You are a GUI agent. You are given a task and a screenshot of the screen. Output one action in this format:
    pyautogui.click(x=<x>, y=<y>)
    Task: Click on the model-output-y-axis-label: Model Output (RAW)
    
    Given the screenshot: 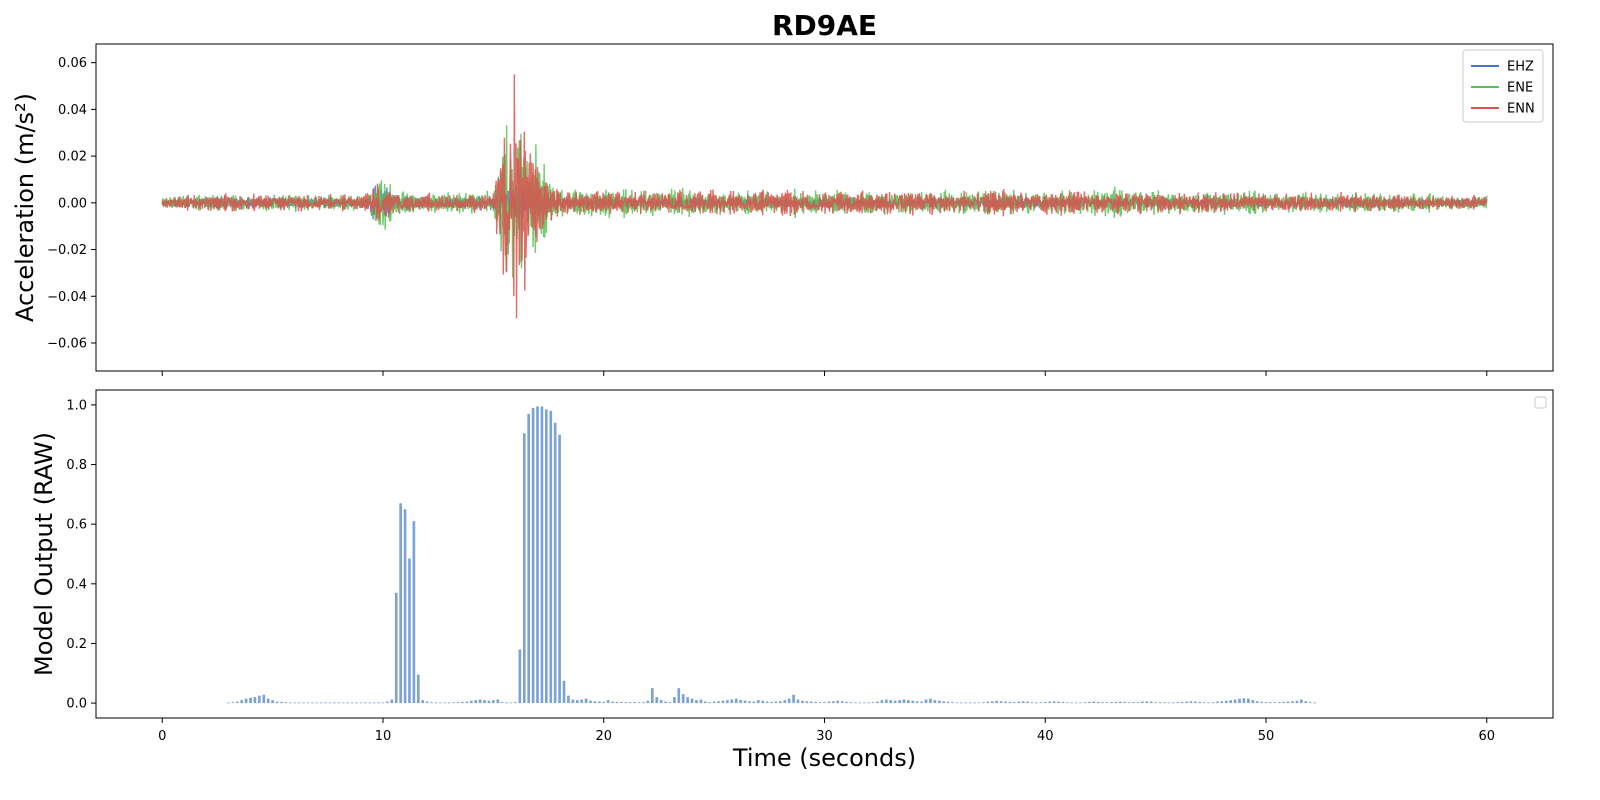 What is the action you would take?
    pyautogui.click(x=44, y=554)
    